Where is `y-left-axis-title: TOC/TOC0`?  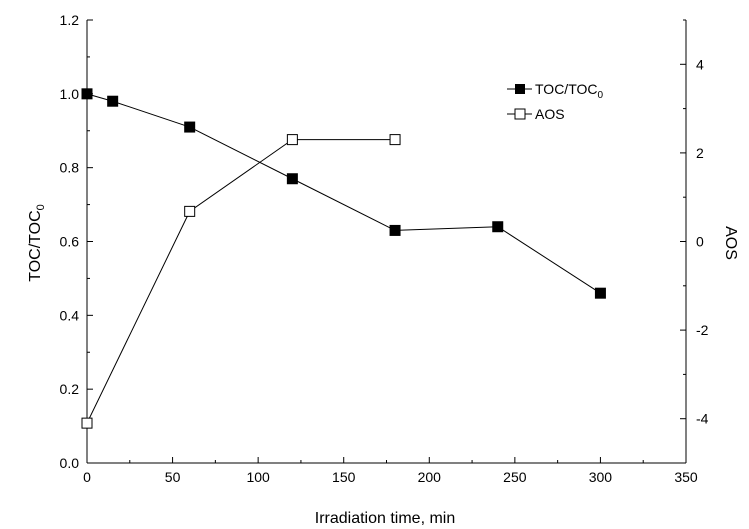 y-left-axis-title: TOC/TOC0 is located at coordinates (37, 243).